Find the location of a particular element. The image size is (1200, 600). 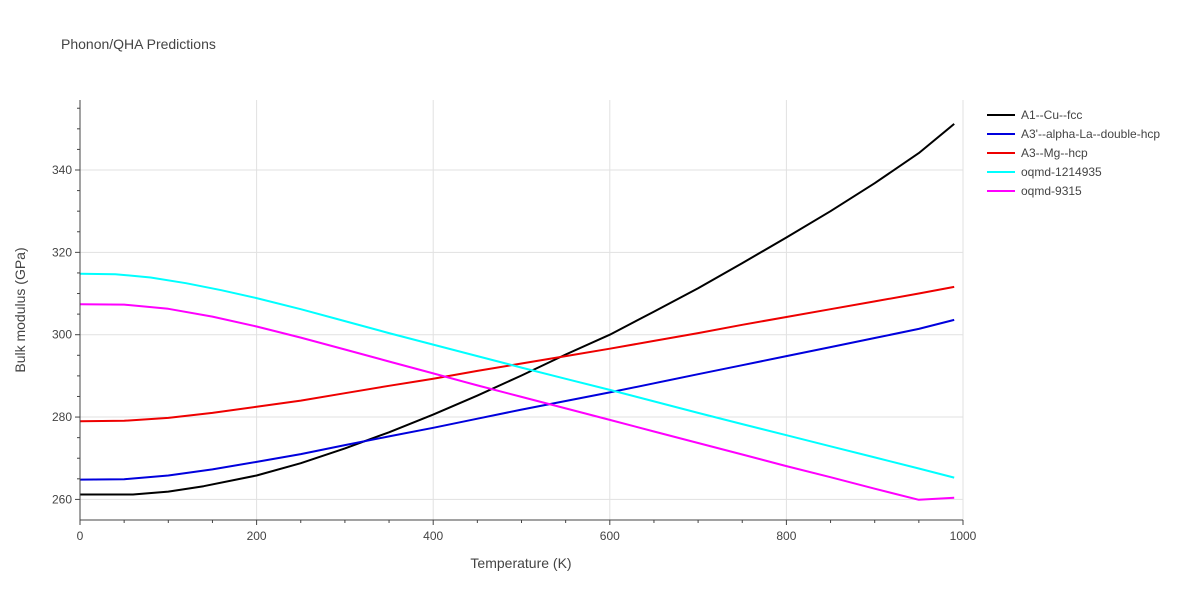

legend-item: oqmd-9315 is located at coordinates (1034, 191).